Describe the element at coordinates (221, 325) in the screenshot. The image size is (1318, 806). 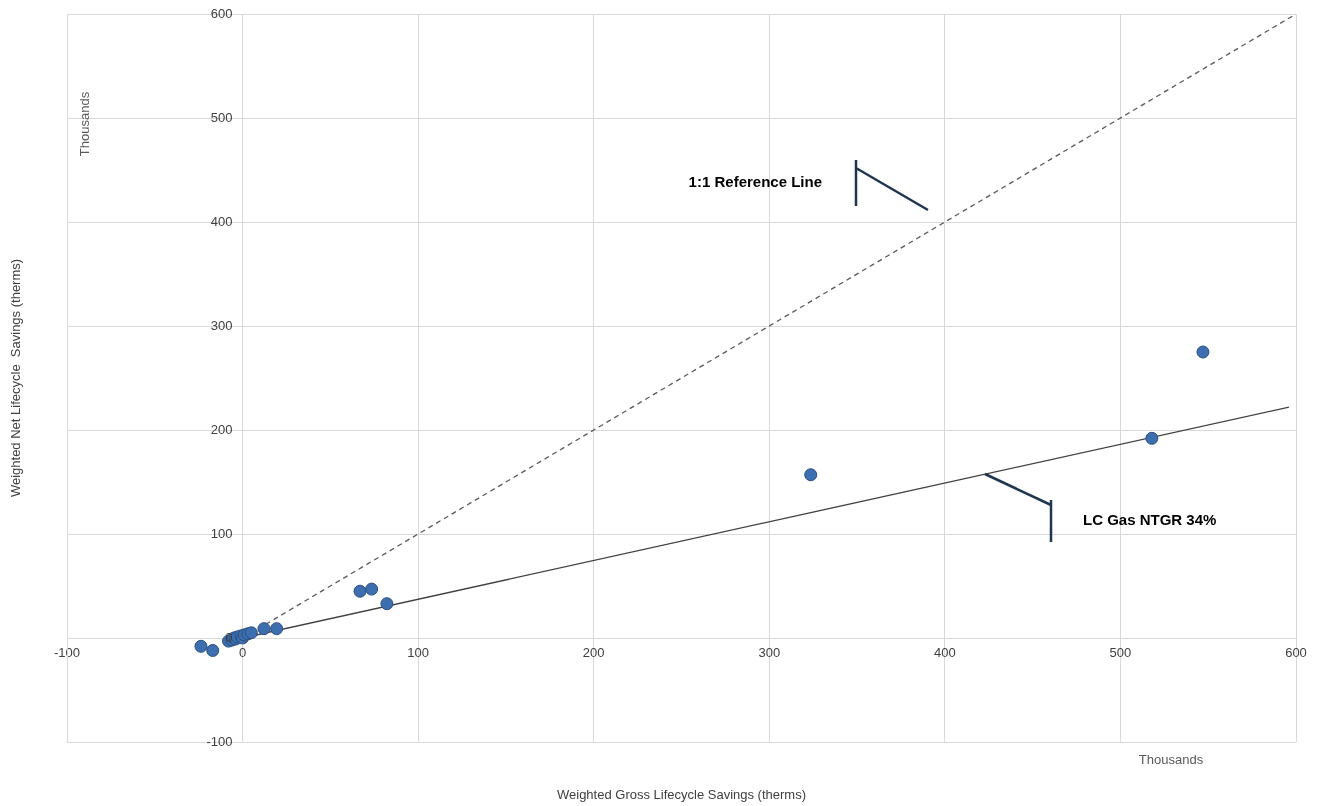
I see `y-tick-label: 300` at that location.